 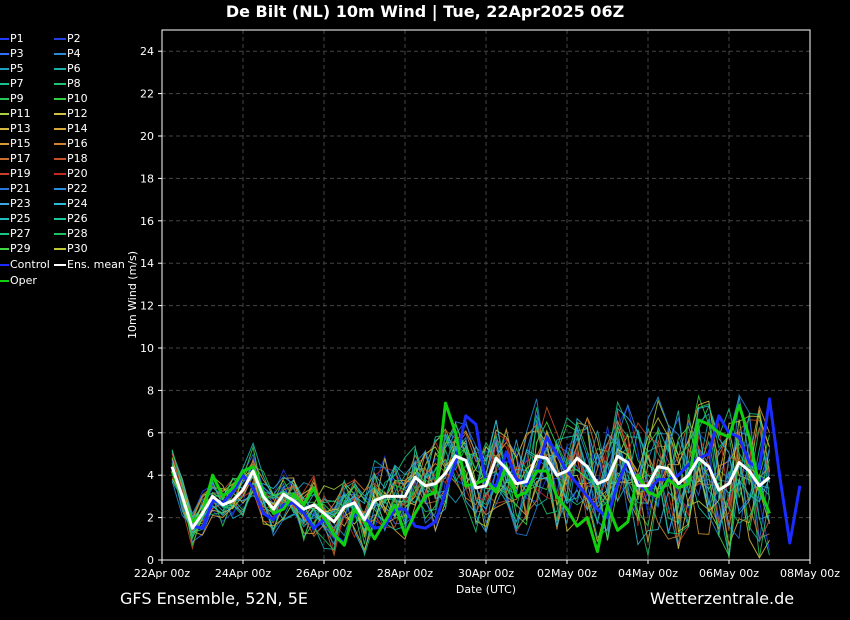 I want to click on x-tick-label: 08May 00z, so click(x=810, y=573).